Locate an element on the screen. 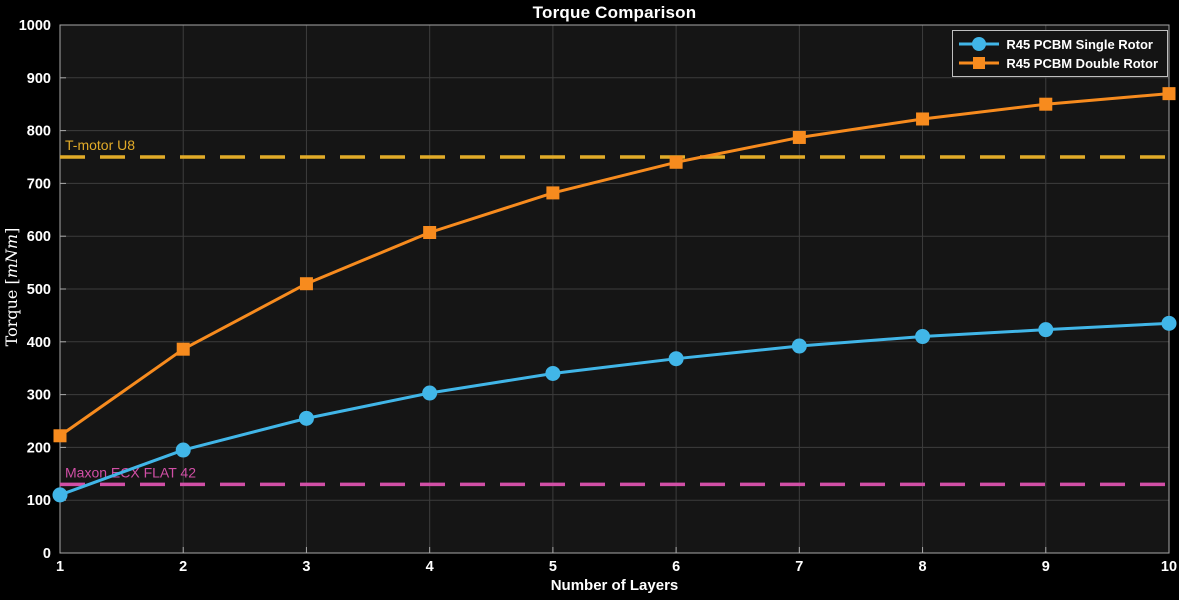 The height and width of the screenshot is (600, 1179). x-tick-label: 5 is located at coordinates (553, 567).